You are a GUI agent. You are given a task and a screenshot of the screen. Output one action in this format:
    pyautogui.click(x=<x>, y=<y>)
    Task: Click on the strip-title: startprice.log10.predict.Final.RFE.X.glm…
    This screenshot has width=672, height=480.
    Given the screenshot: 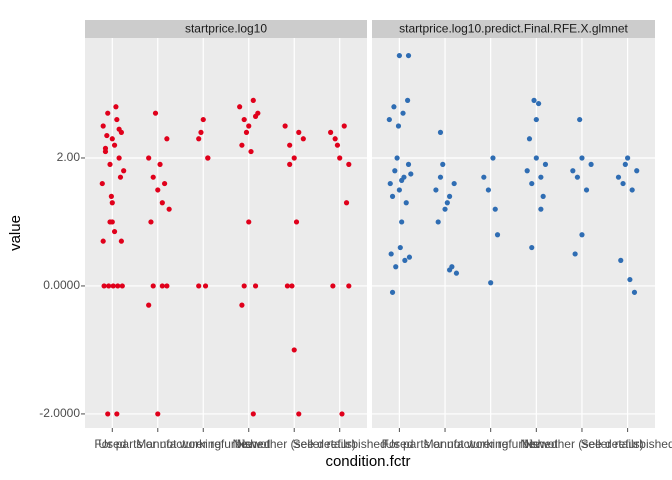 What is the action you would take?
    pyautogui.click(x=513, y=29)
    